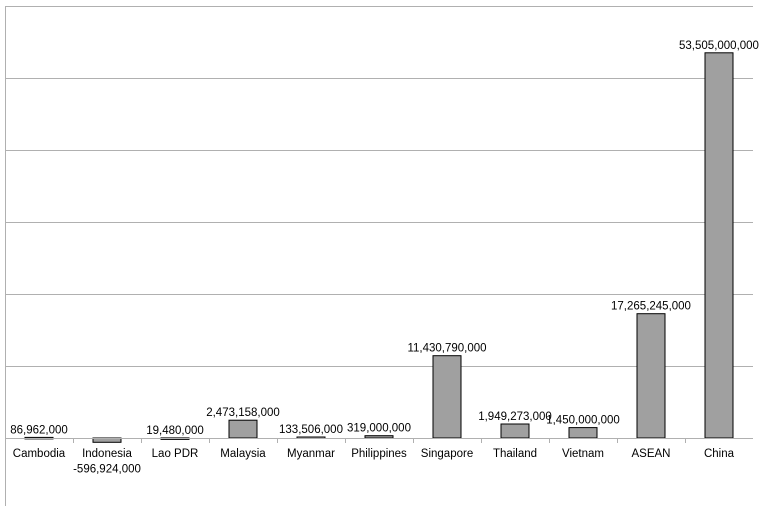 Image resolution: width=759 pixels, height=506 pixels. What do you see at coordinates (379, 440) in the screenshot?
I see `x-axis` at bounding box center [379, 440].